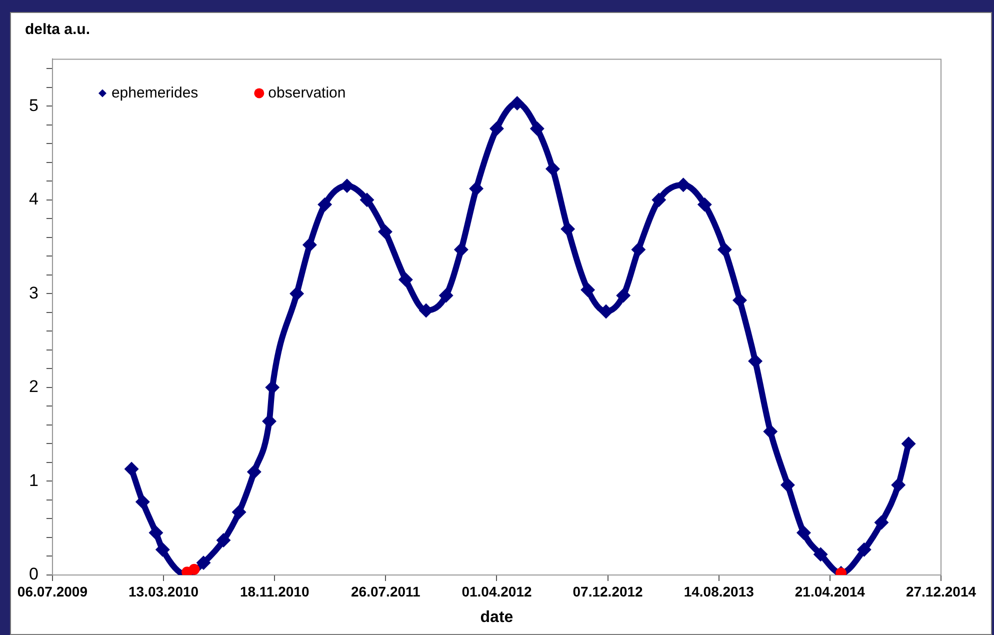 This screenshot has height=635, width=994. I want to click on legend-label: observation, so click(307, 93).